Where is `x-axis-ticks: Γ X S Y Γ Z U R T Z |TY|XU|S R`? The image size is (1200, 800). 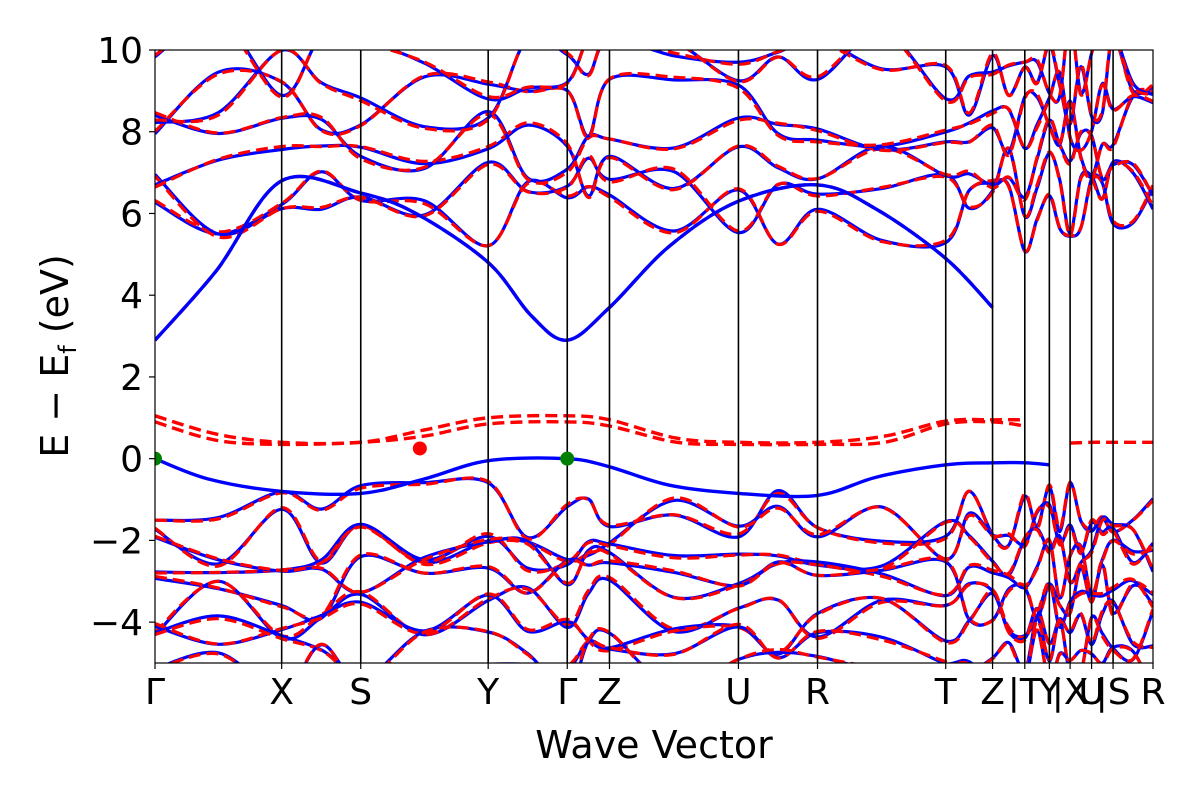
x-axis-ticks: Γ X S Y Γ Z U R T Z |TY|XU|S R is located at coordinates (655, 688).